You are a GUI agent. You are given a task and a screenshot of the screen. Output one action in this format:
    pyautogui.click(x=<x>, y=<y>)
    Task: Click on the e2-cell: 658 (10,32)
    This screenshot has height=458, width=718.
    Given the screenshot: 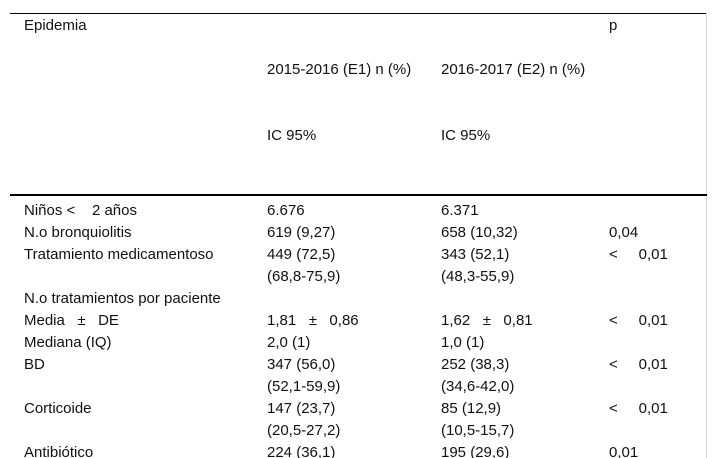 What is the action you would take?
    pyautogui.click(x=511, y=233)
    